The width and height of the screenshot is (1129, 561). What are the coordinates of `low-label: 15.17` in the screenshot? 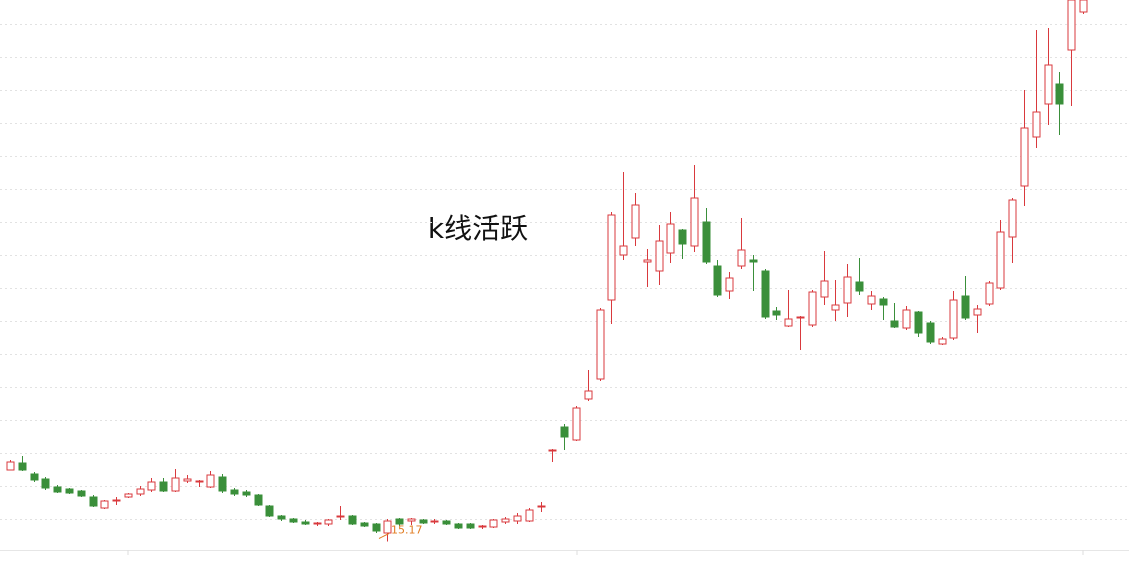 It's located at (407, 530).